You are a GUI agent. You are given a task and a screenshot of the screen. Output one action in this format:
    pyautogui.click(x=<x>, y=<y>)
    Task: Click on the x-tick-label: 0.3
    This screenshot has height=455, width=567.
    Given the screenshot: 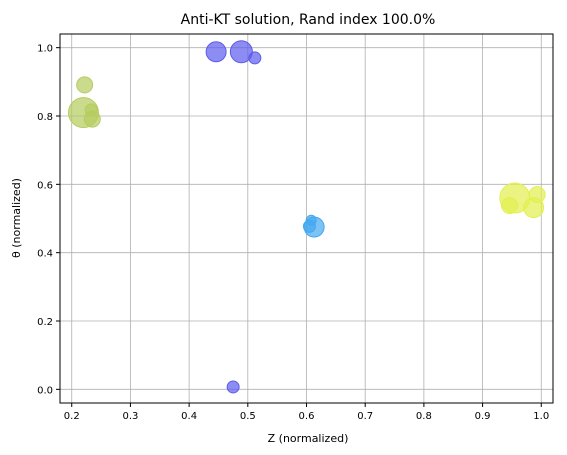 What is the action you would take?
    pyautogui.click(x=130, y=416)
    